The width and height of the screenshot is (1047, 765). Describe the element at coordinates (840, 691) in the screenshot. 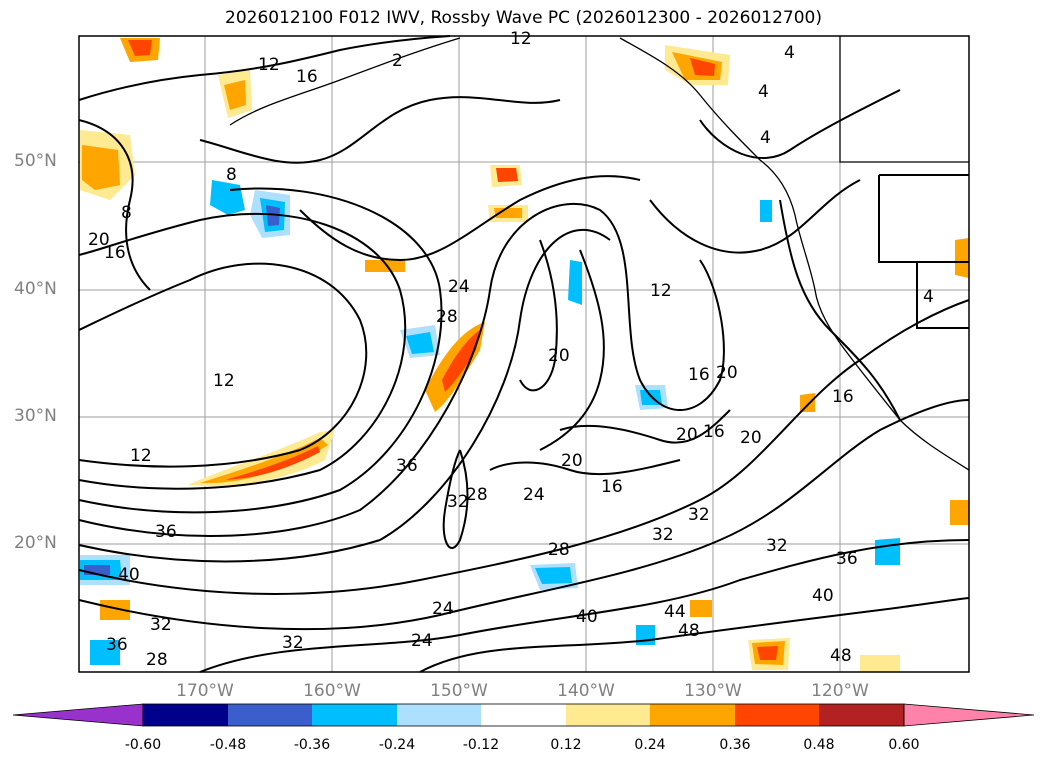

I see `lon-label: 120°W` at that location.